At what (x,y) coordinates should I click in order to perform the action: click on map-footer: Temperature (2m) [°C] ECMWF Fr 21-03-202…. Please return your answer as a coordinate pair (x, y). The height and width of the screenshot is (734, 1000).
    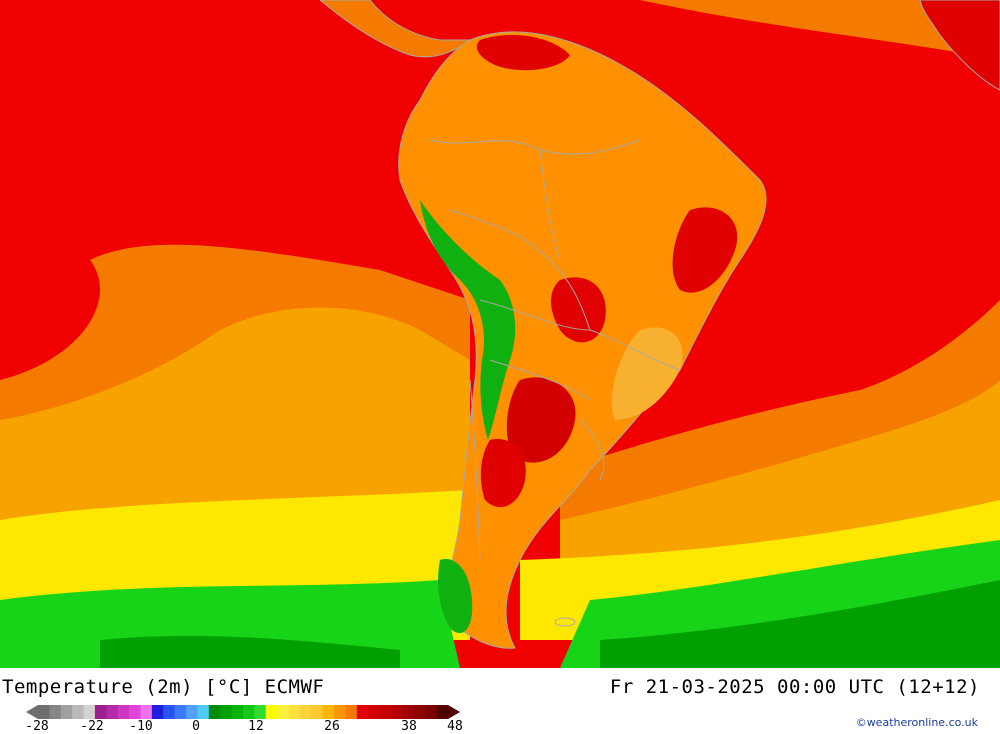
    Looking at the image, I should click on (500, 701).